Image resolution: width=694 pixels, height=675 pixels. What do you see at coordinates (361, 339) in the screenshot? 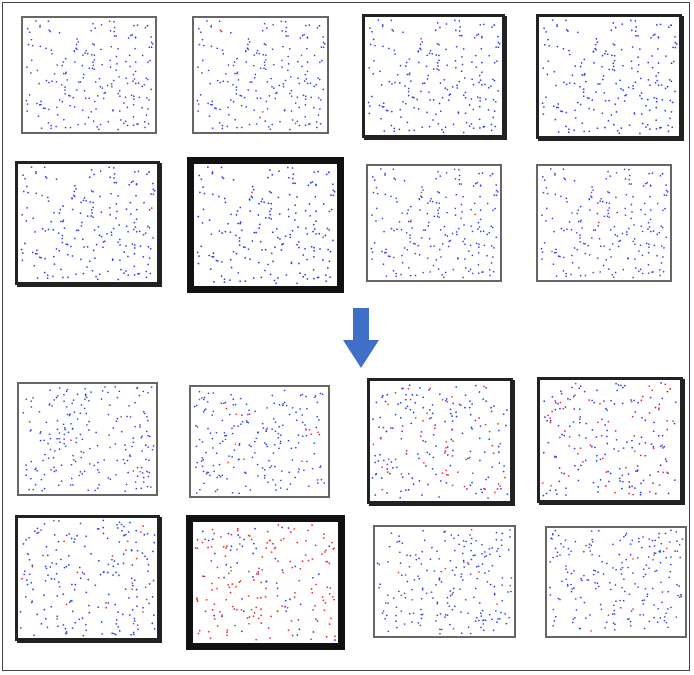
I see `down-arrow-icon` at bounding box center [361, 339].